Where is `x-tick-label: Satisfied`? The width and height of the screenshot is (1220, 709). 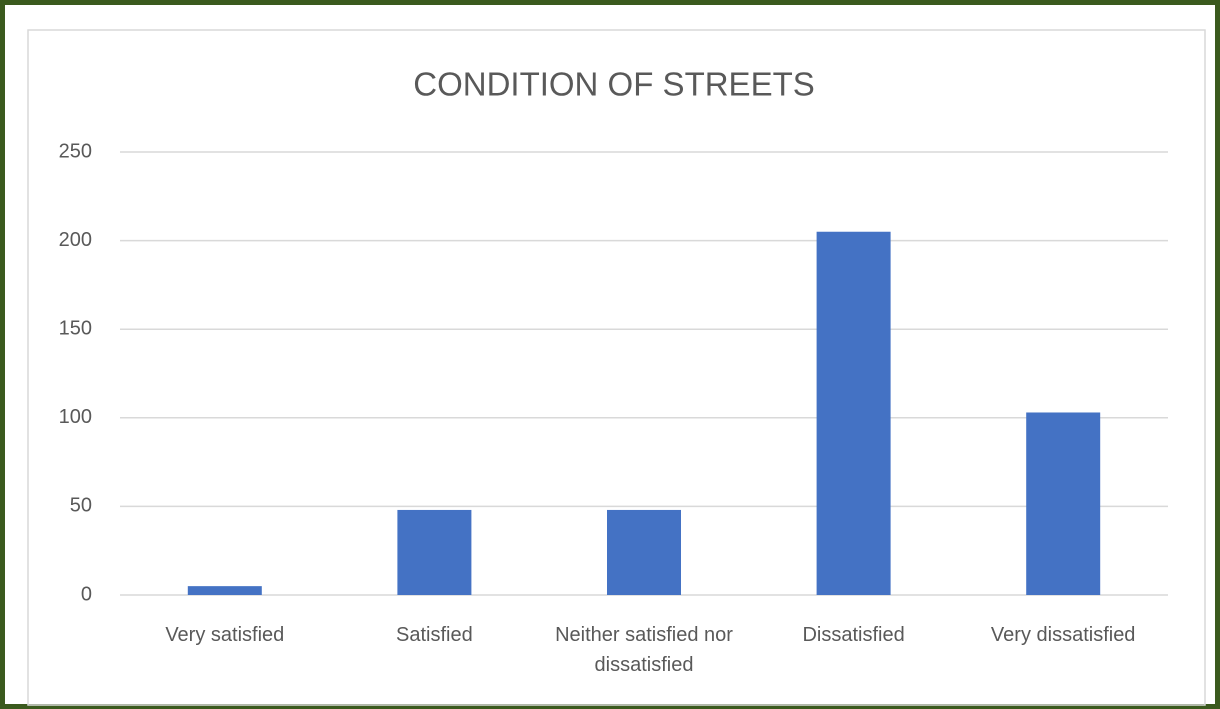 x-tick-label: Satisfied is located at coordinates (434, 635).